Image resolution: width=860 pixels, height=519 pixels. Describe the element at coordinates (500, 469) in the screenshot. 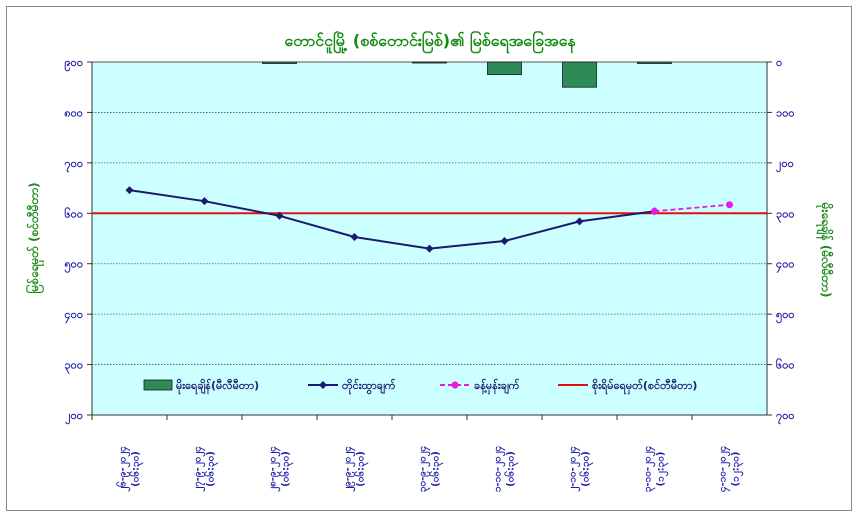

I see `x-tick-date: ၁-၁၀-၂၀၂၄` at that location.